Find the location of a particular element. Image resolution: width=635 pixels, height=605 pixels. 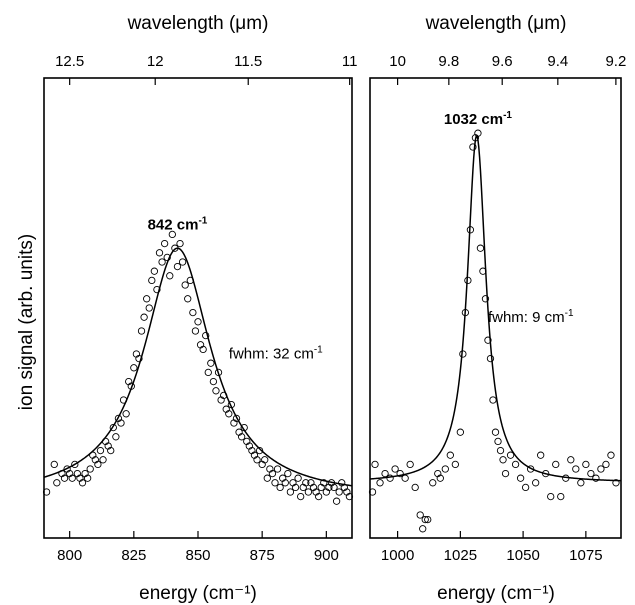

panel-left-bottom-title: energy (cm⁻¹) is located at coordinates (198, 593).